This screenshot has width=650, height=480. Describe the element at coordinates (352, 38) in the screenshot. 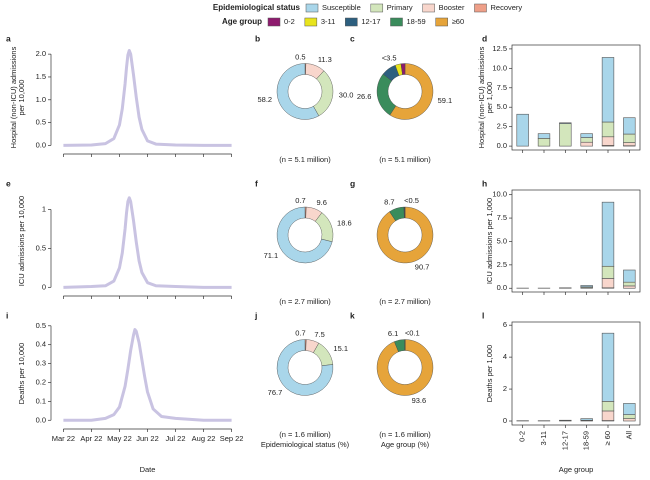

I see `panel-letter: c` at that location.